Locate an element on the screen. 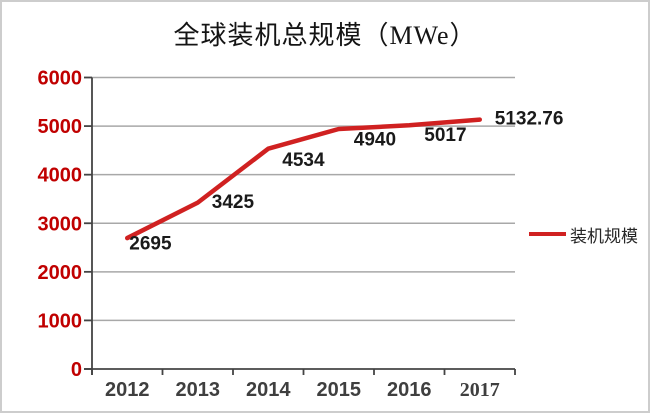 The height and width of the screenshot is (413, 650). y-tick-label-4000: 4000 is located at coordinates (60, 176).